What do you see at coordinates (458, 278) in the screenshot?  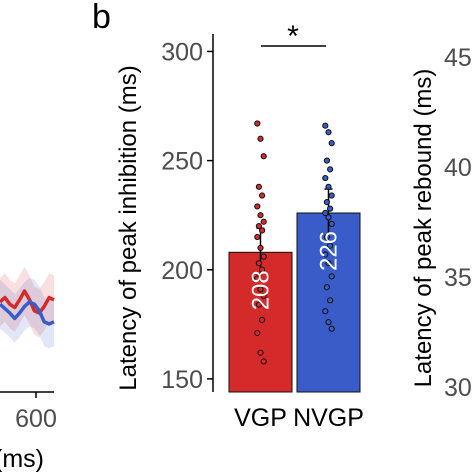 I see `y-tick-label-rebound-35: 35` at bounding box center [458, 278].